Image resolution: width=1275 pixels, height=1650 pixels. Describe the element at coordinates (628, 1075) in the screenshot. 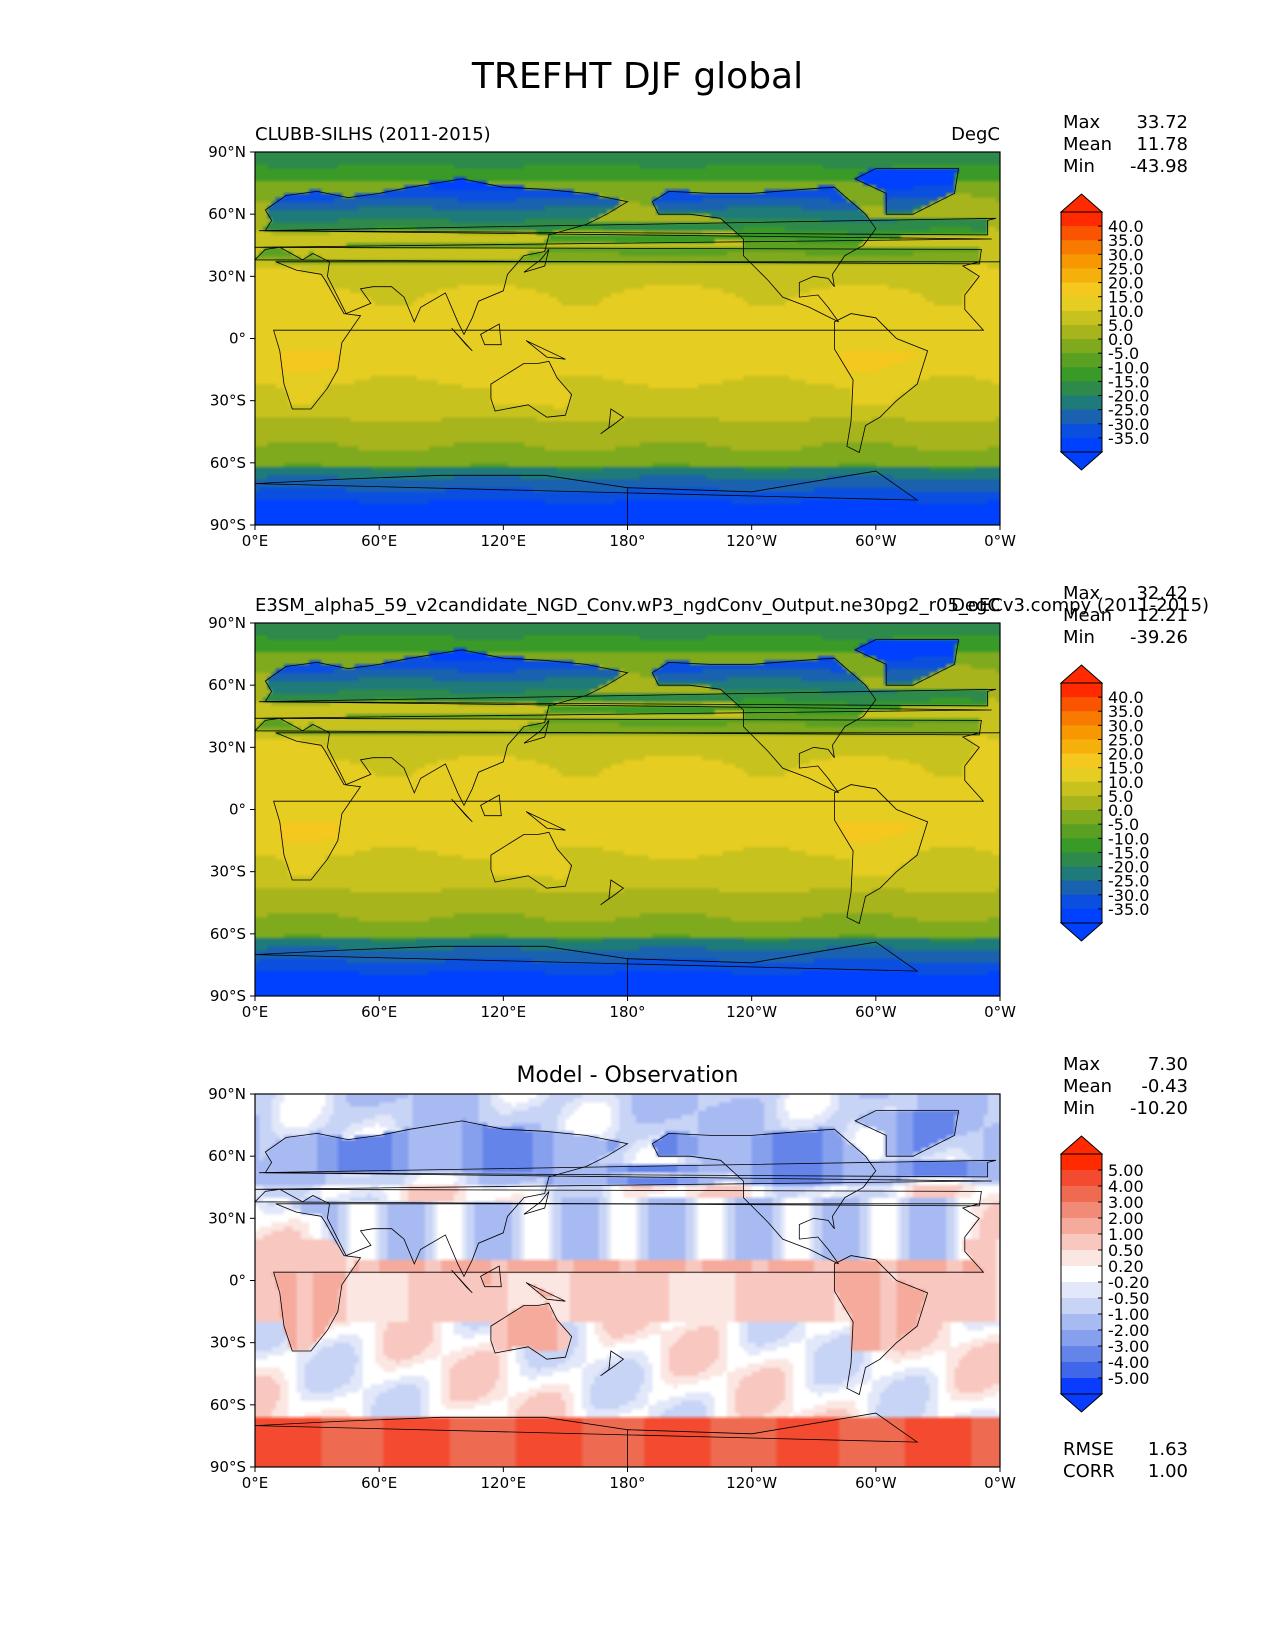

I see `panel-center-title: Model - Observation` at that location.